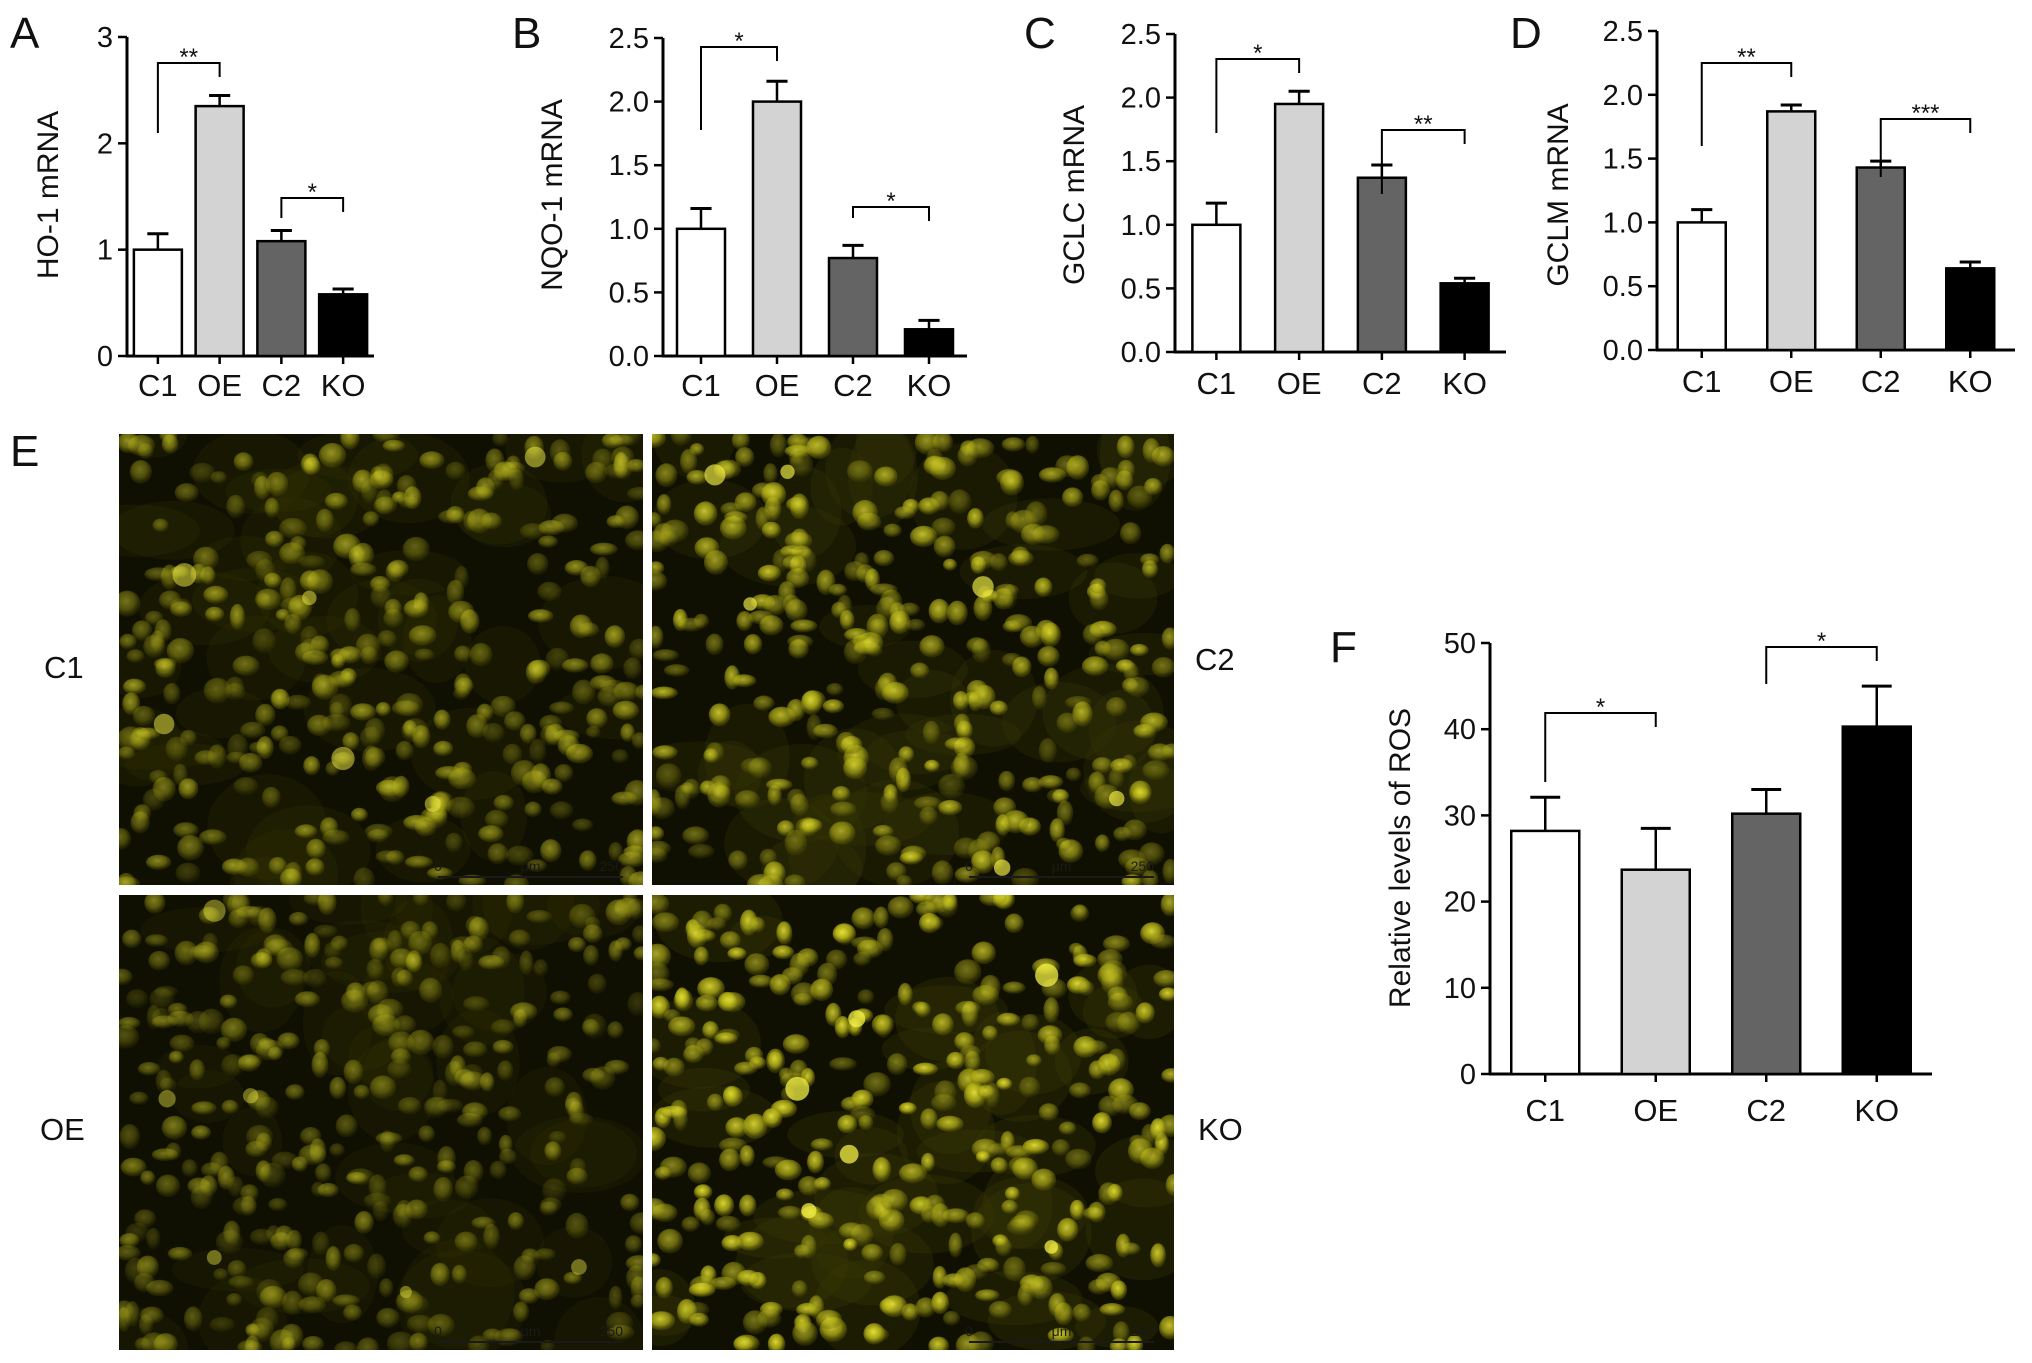 This screenshot has width=2032, height=1363. What do you see at coordinates (62, 1129) in the screenshot?
I see `group-label-oe: OE` at bounding box center [62, 1129].